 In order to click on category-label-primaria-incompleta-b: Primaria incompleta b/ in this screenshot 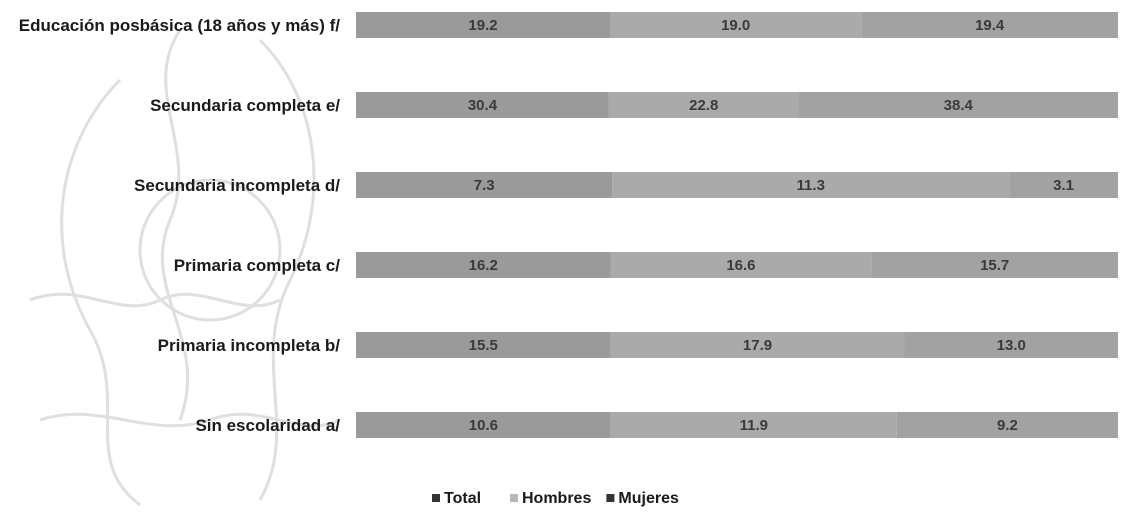, I will do `click(249, 345)`.